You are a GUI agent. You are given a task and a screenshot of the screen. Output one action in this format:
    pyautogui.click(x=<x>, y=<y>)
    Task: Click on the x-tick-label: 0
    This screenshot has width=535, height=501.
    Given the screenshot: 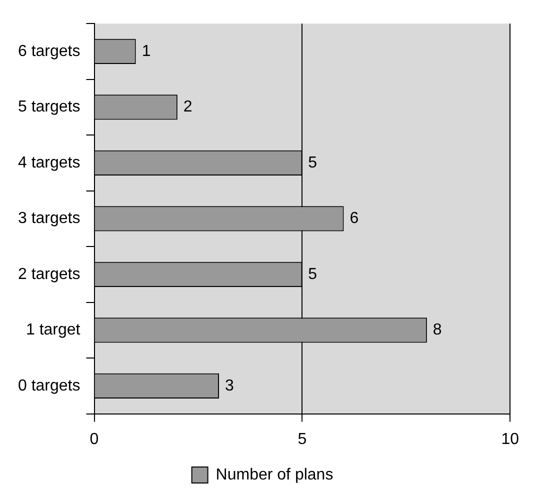 What is the action you would take?
    pyautogui.click(x=94, y=439)
    